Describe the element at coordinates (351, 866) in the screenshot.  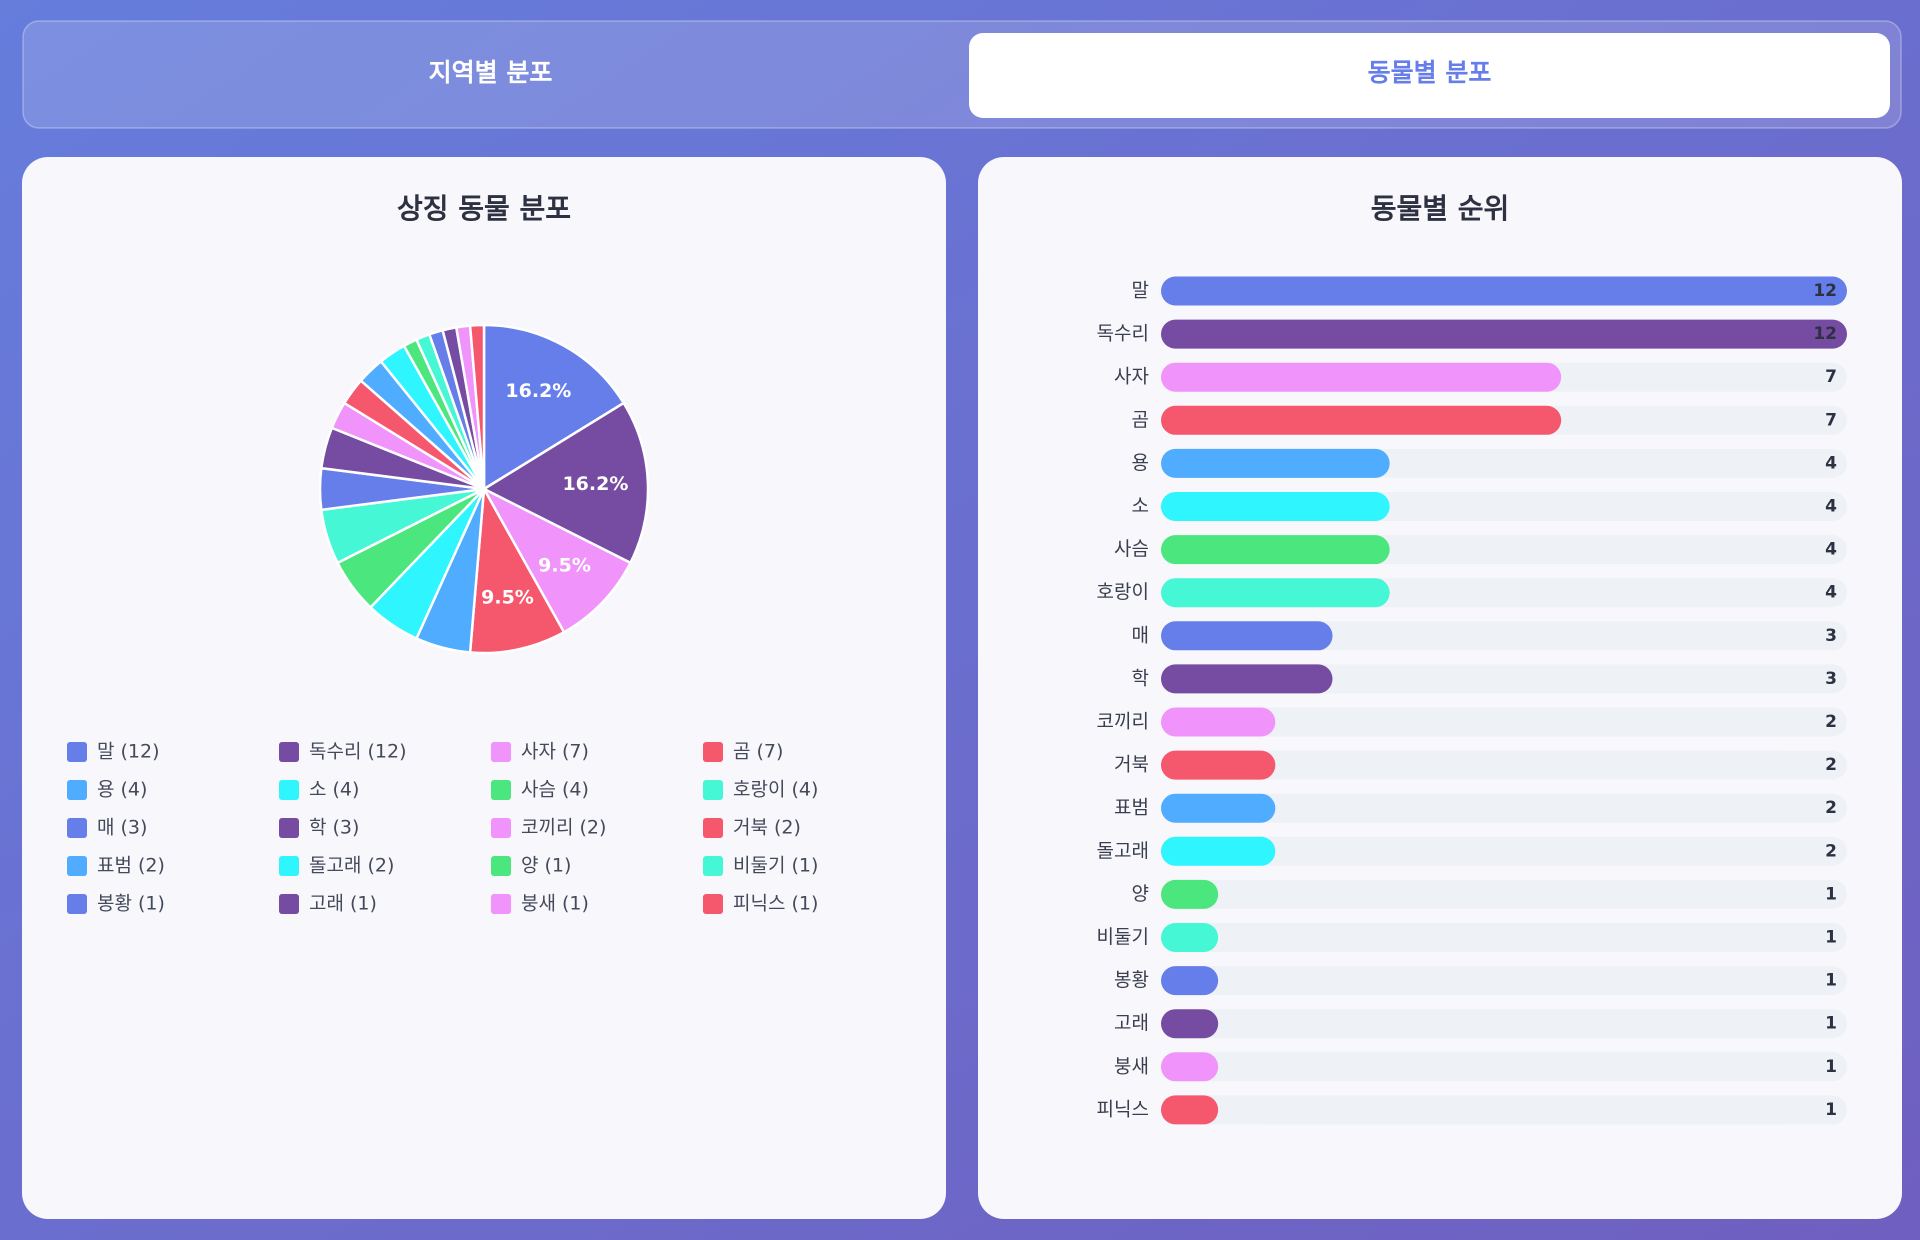
I see `legend-label: 돌고래 (2)` at that location.